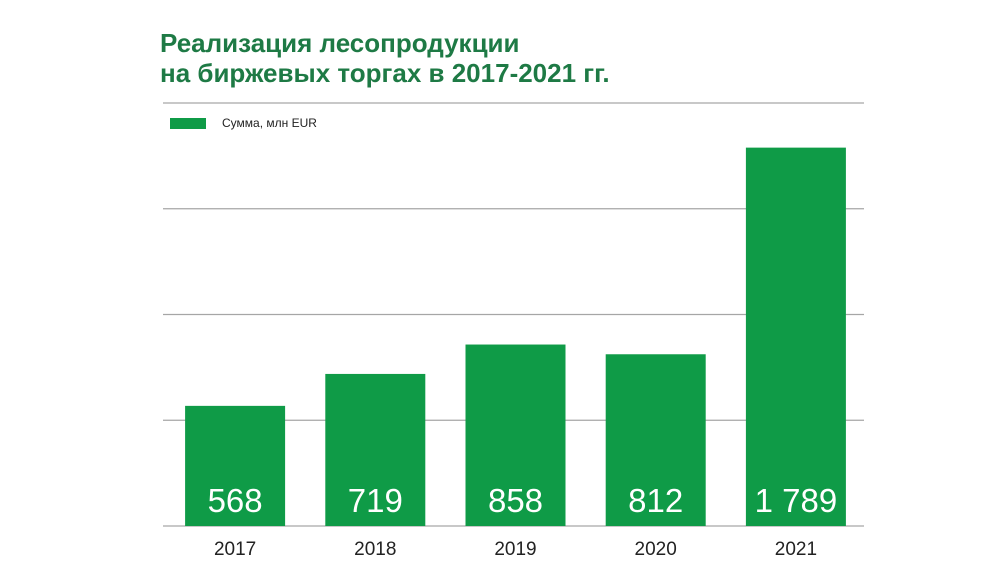 Image resolution: width=1000 pixels, height=579 pixels. I want to click on x-tick-label: 2021, so click(796, 549).